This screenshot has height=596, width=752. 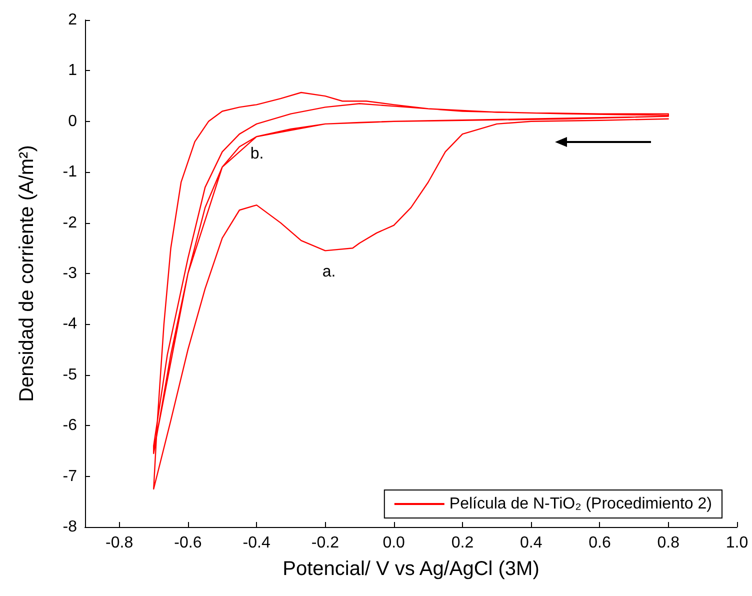 I want to click on annotation: a., so click(x=329, y=272).